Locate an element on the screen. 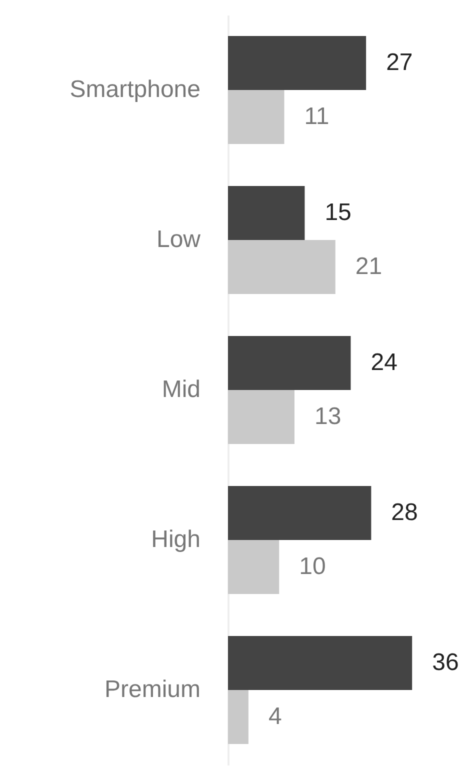 The height and width of the screenshot is (770, 471). data-label: 4 is located at coordinates (275, 716).